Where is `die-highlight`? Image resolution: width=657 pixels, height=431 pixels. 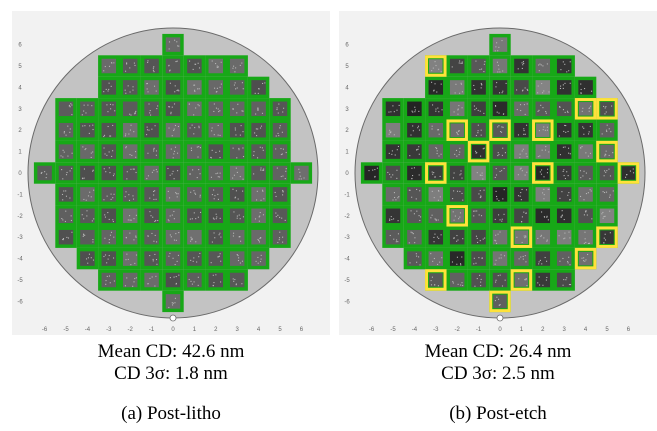
die-highlight is located at coordinates (436, 173).